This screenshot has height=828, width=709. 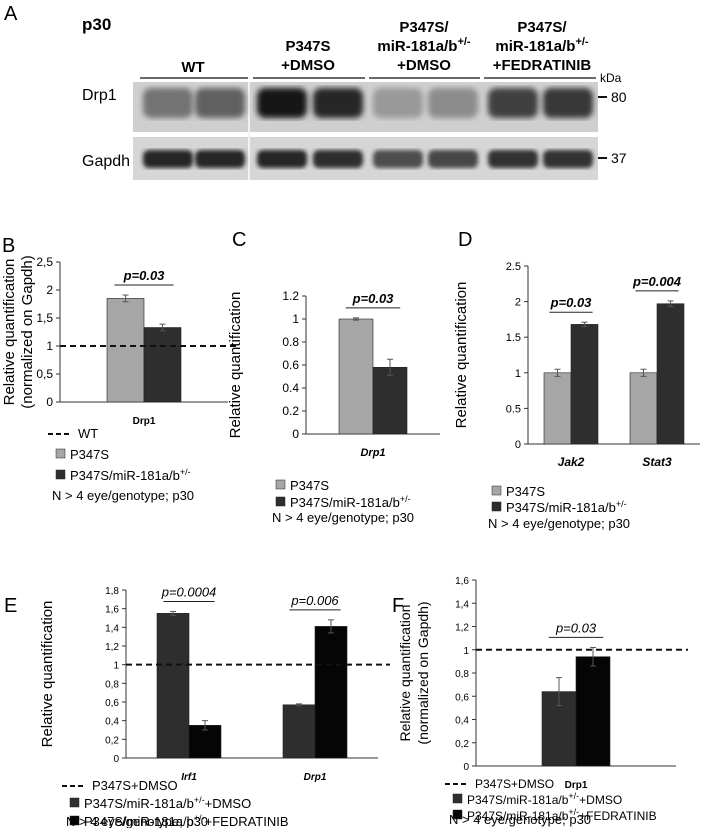 What do you see at coordinates (290, 365) in the screenshot?
I see `y-tick-label: 0.6` at bounding box center [290, 365].